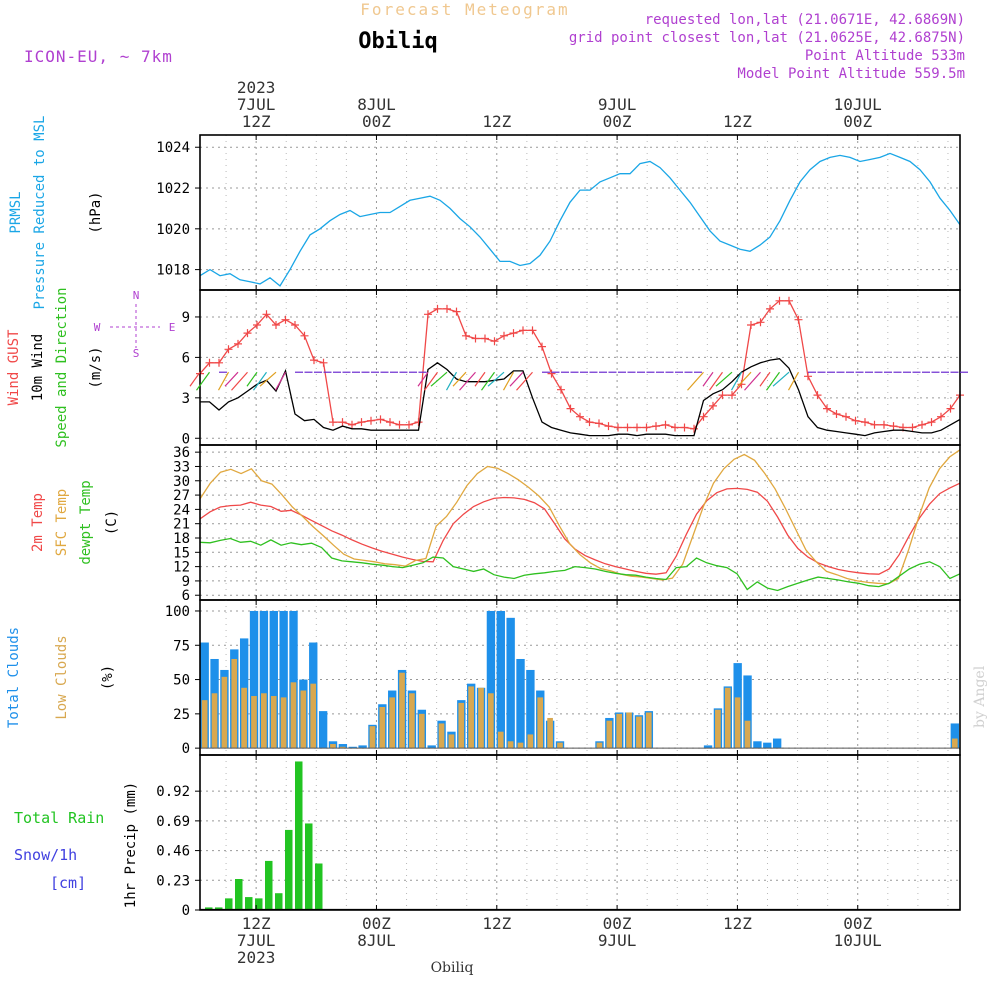 This screenshot has width=1000, height=1000. What do you see at coordinates (173, 881) in the screenshot?
I see `y-tick-label: 0.23` at bounding box center [173, 881].